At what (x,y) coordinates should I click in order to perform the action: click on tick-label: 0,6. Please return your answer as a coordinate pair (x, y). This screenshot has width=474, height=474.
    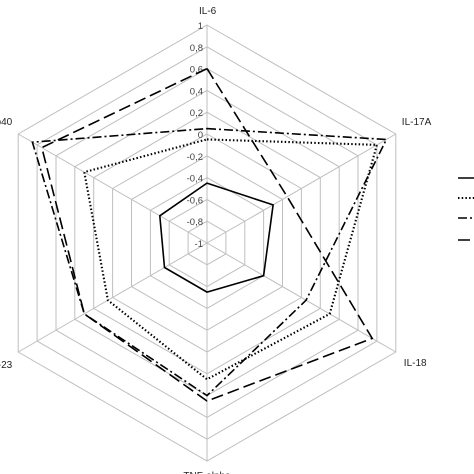
    Looking at the image, I should click on (196, 70).